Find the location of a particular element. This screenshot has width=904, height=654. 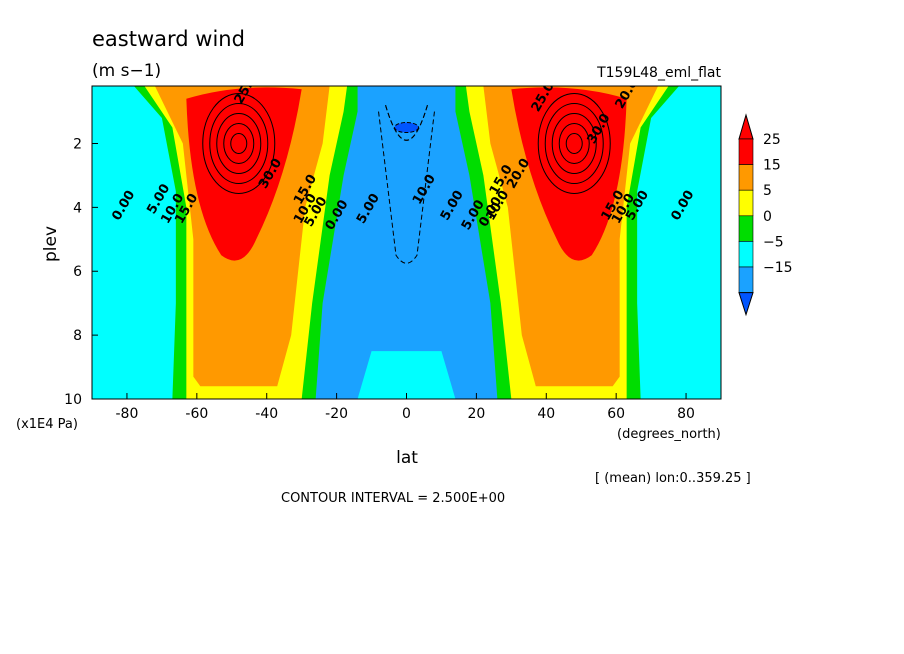

x-tick-label: 0 is located at coordinates (406, 414).